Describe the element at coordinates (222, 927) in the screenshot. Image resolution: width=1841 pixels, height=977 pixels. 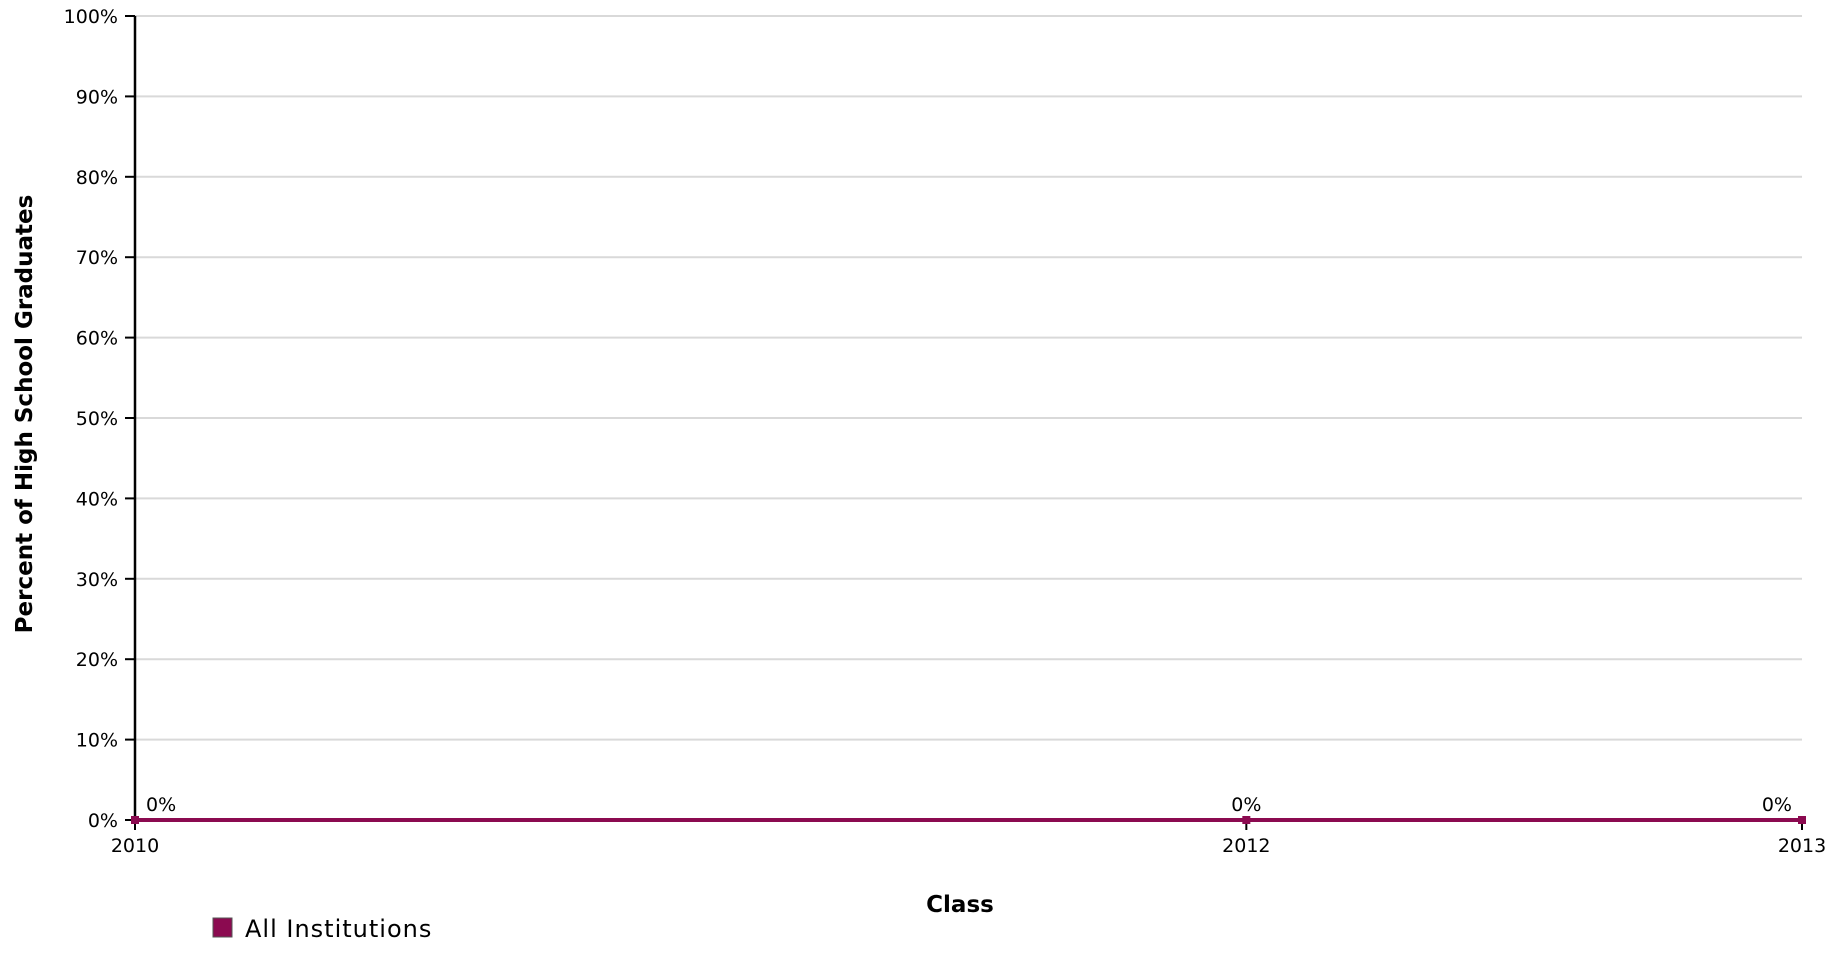
I see `legend-swatch` at that location.